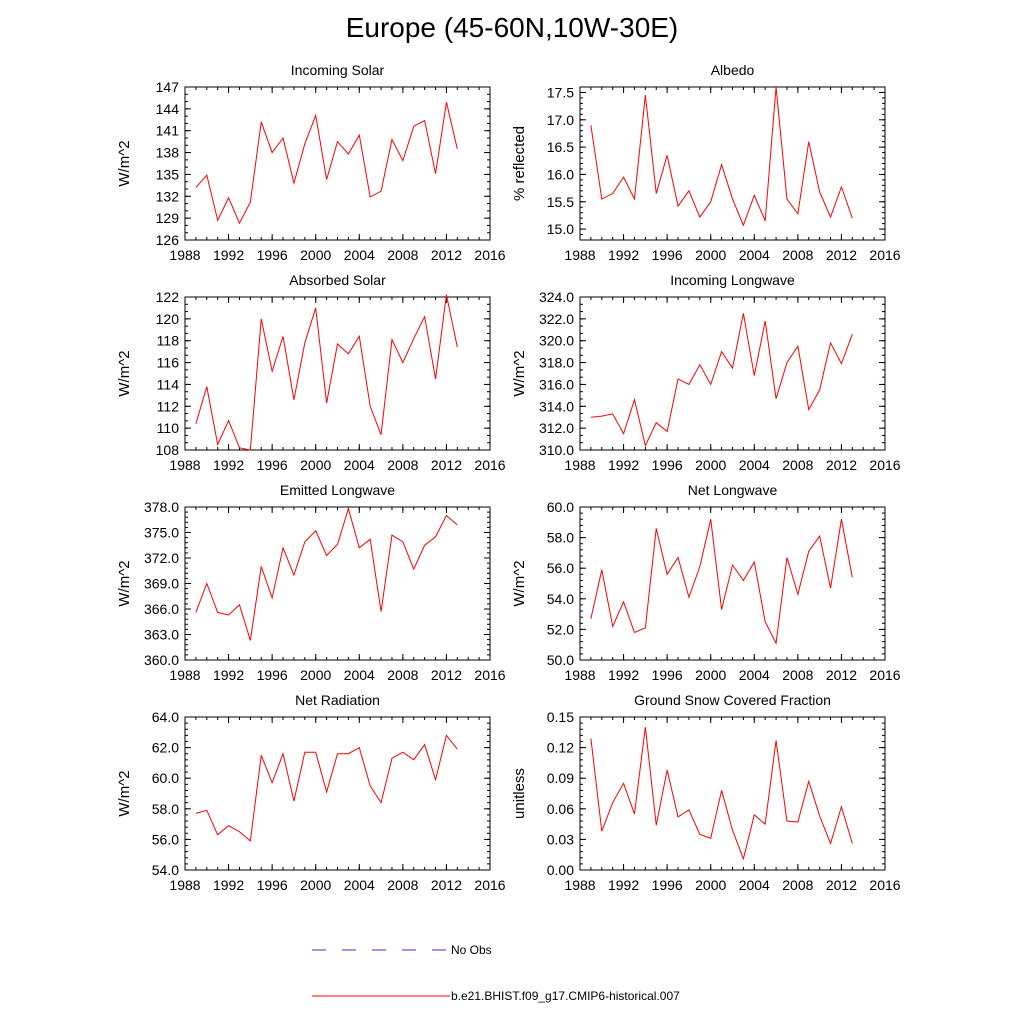  Describe the element at coordinates (797, 885) in the screenshot. I see `ground-snow-covered-fraction-x-tick-label: 2008` at that location.